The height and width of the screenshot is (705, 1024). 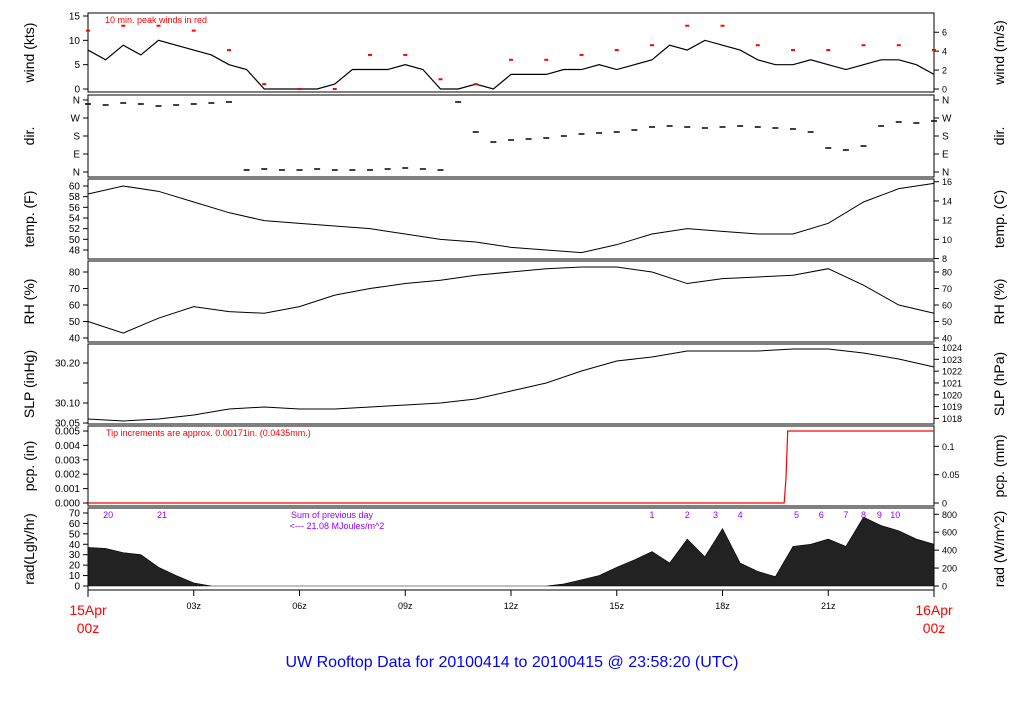 I want to click on y-axis-label-left: pcp. (in), so click(x=29, y=466).